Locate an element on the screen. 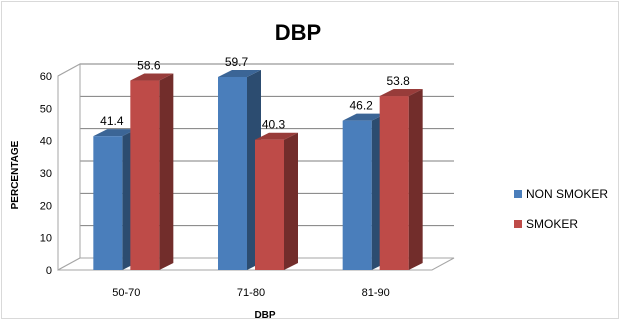  side-wall is located at coordinates (69, 167).